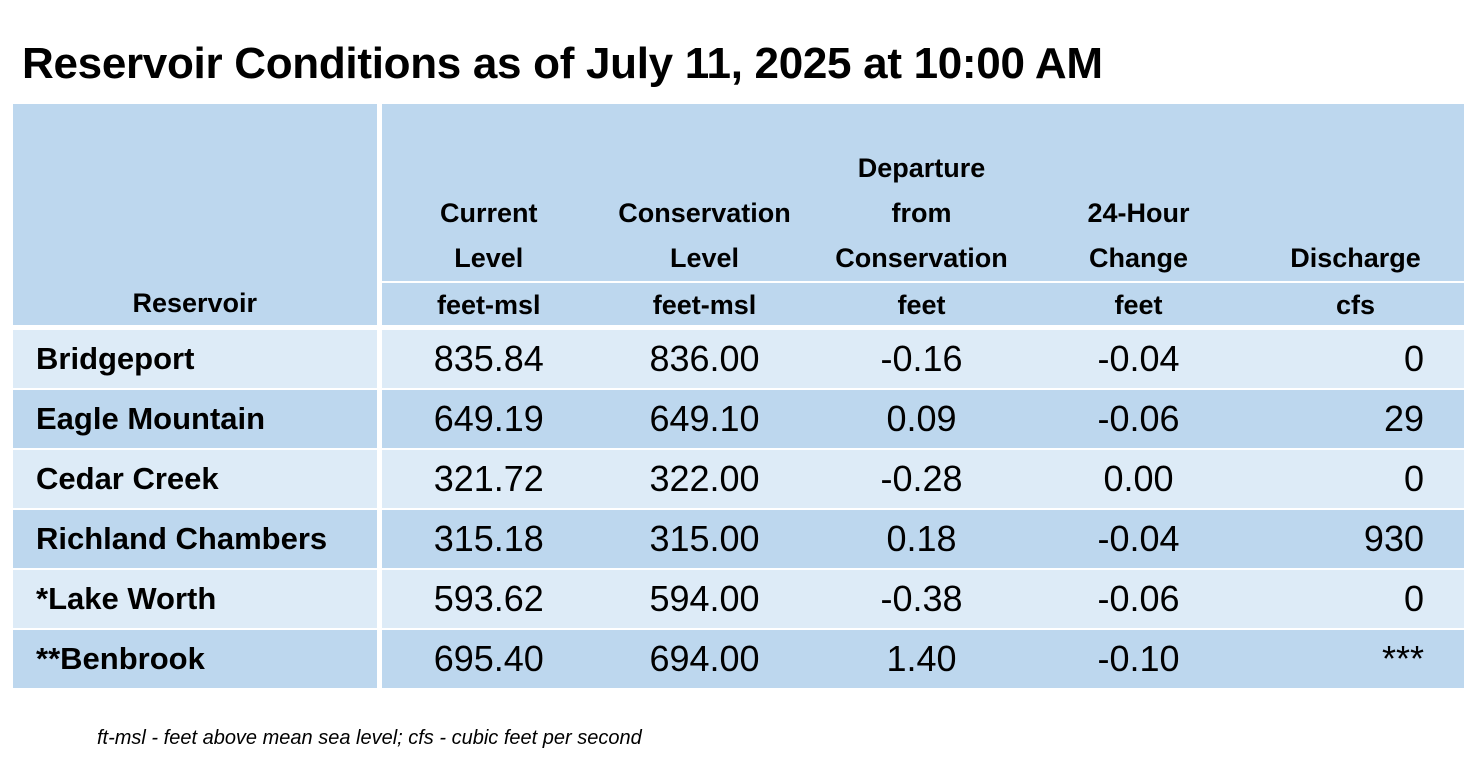 Image resolution: width=1478 pixels, height=766 pixels. I want to click on conservation-level-value: 649.10, so click(704, 419).